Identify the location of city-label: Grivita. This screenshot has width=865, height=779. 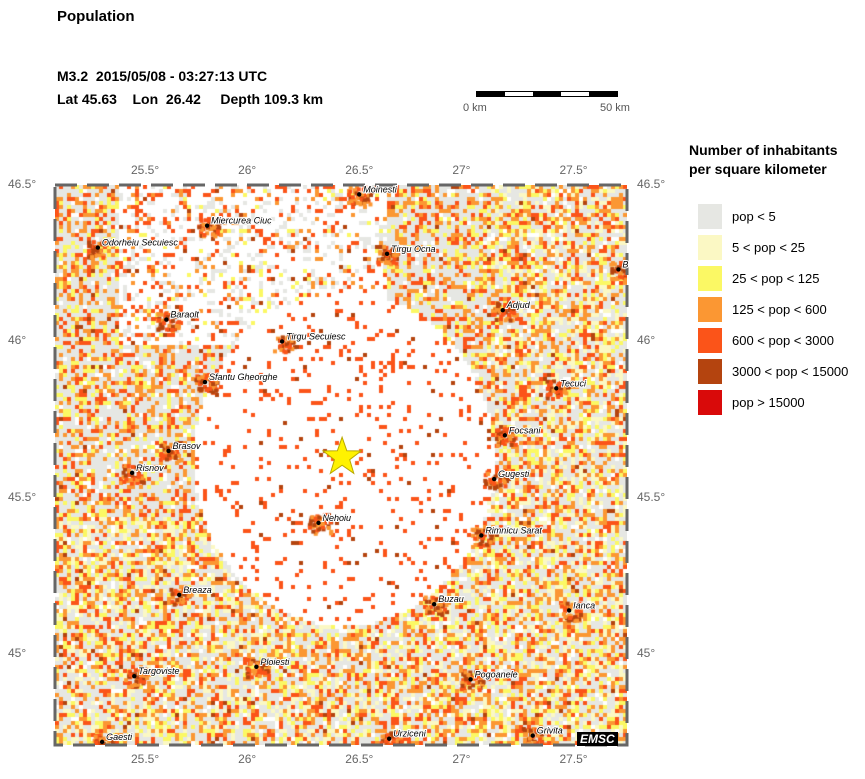
(550, 731).